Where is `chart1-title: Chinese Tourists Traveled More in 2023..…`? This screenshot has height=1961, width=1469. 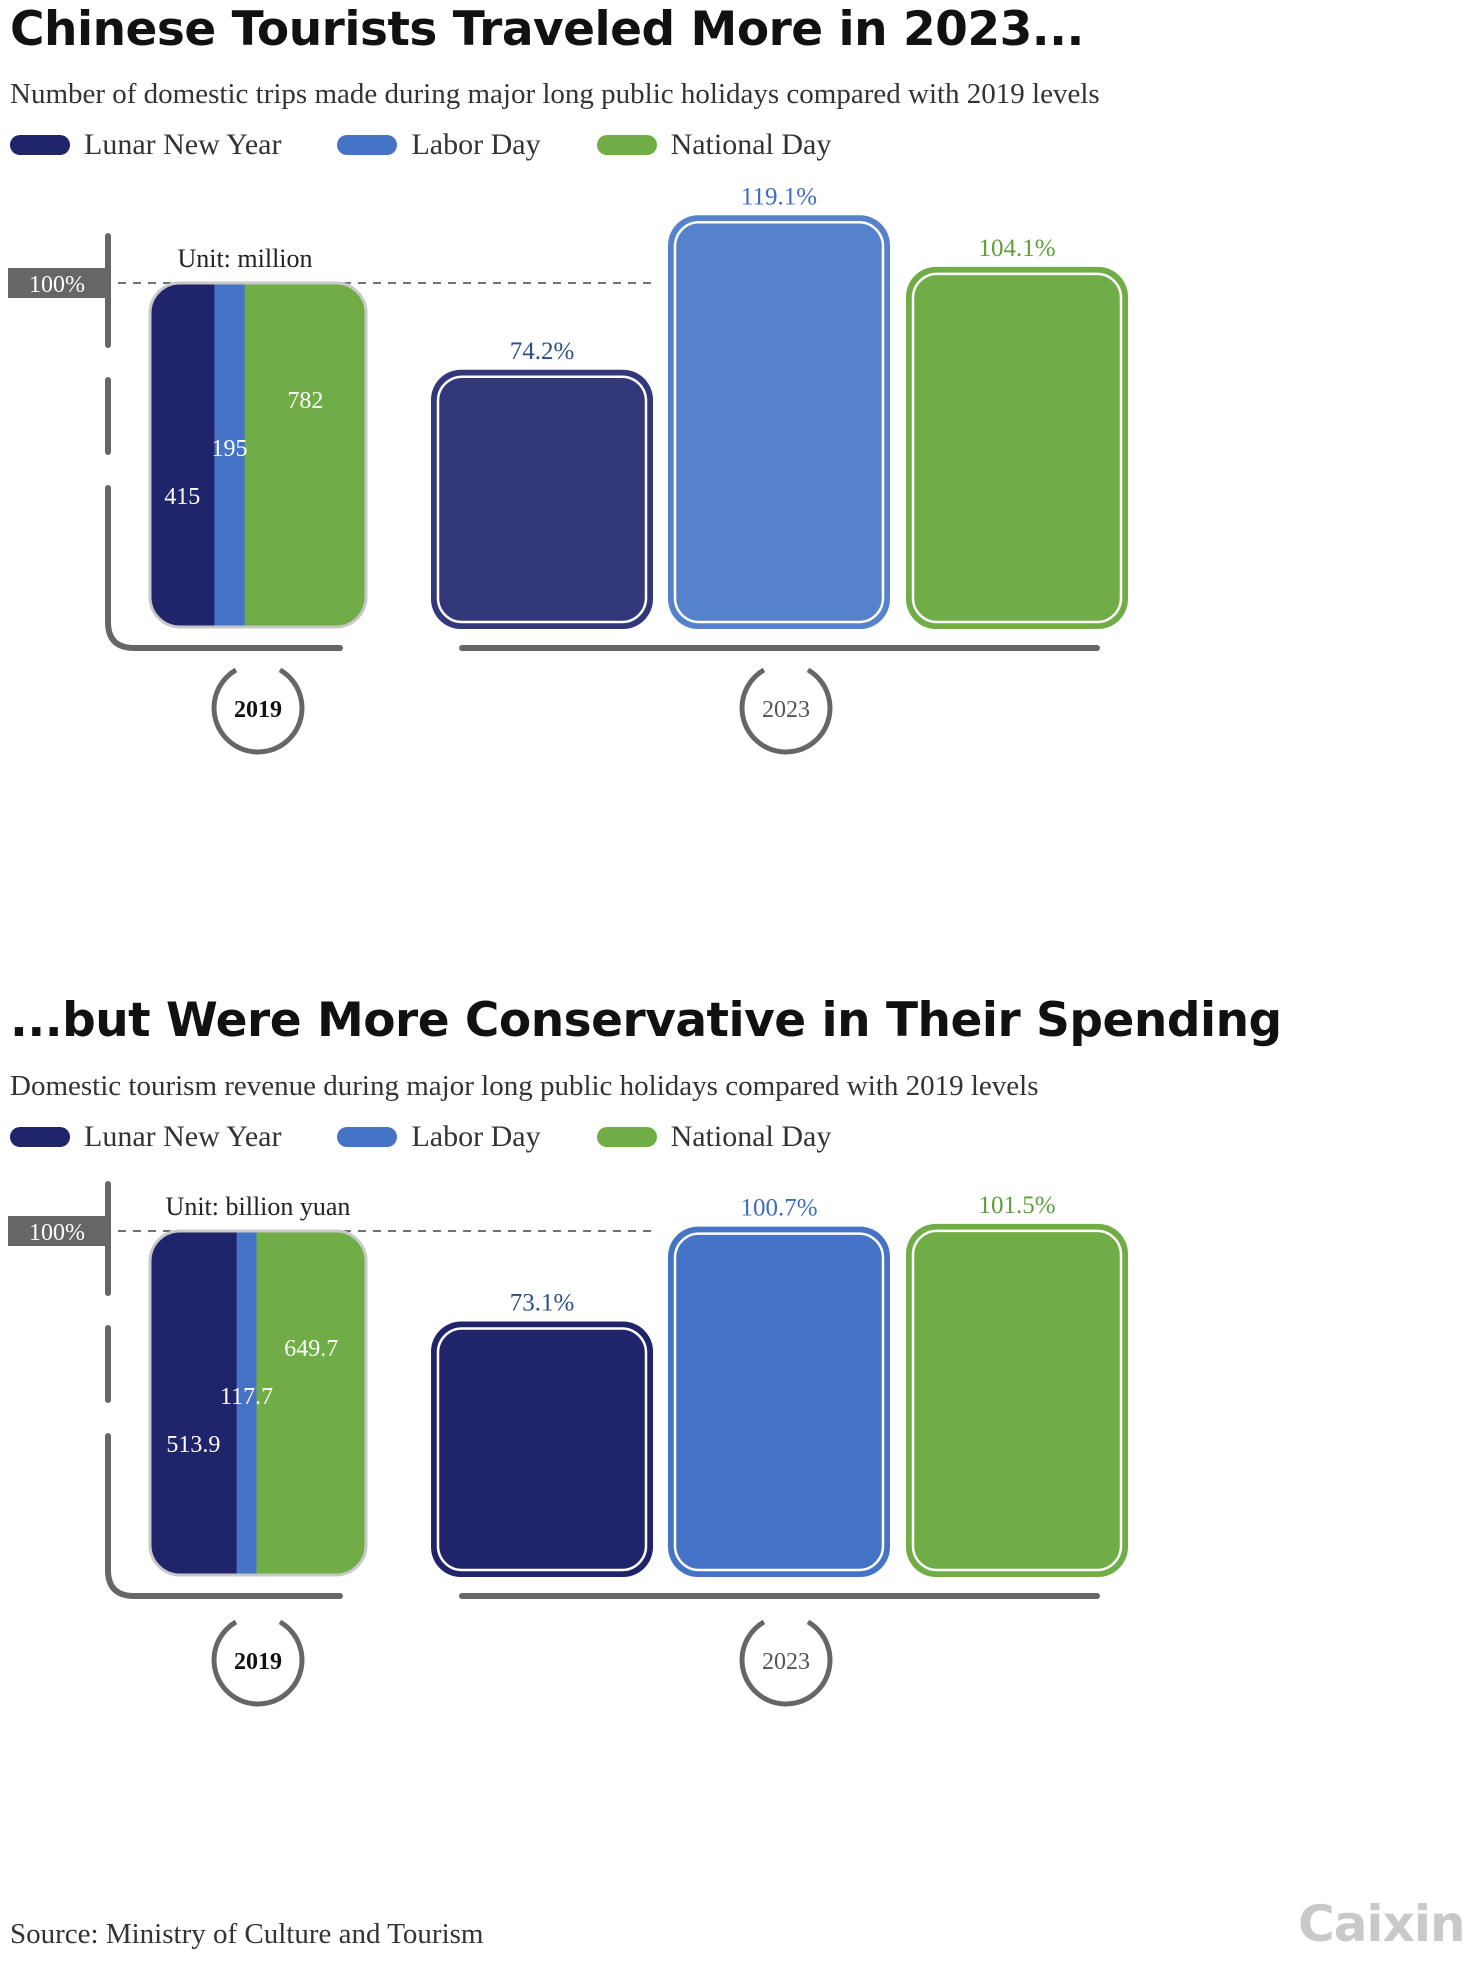 chart1-title: Chinese Tourists Traveled More in 2023..… is located at coordinates (547, 29).